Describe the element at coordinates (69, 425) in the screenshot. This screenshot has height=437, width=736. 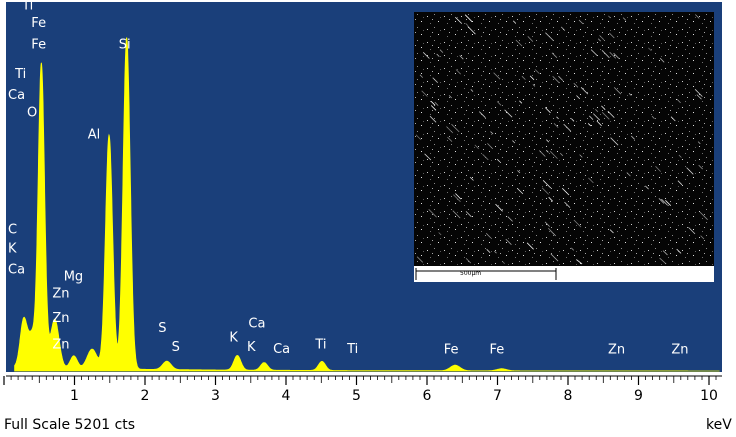
I see `full-scale-label: Full Scale 5201 cts` at that location.